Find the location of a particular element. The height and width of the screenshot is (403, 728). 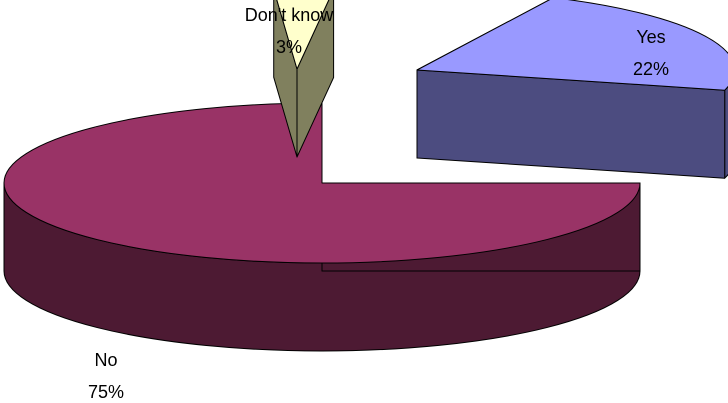

slice-label-dont-know: Don't know 3% is located at coordinates (289, 31).